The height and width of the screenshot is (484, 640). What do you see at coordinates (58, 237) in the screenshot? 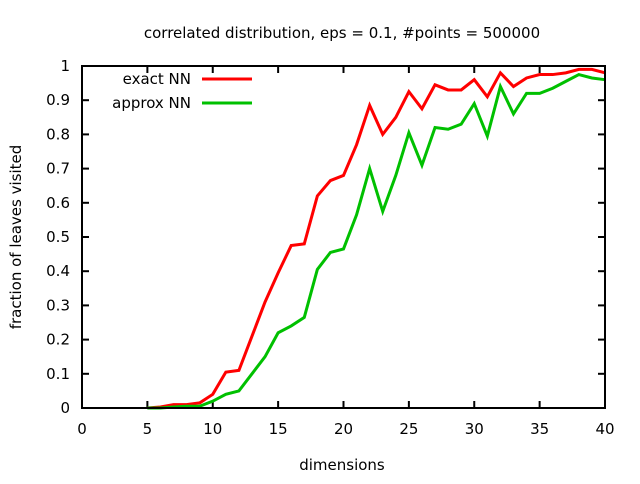
I see `y-tick-label: 0.5` at bounding box center [58, 237].